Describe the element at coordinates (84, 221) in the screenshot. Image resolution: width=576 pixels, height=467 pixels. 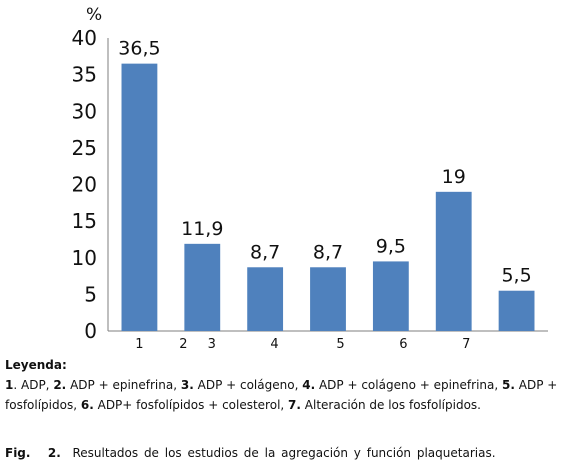
I see `y-tick-label-3: 15` at that location.